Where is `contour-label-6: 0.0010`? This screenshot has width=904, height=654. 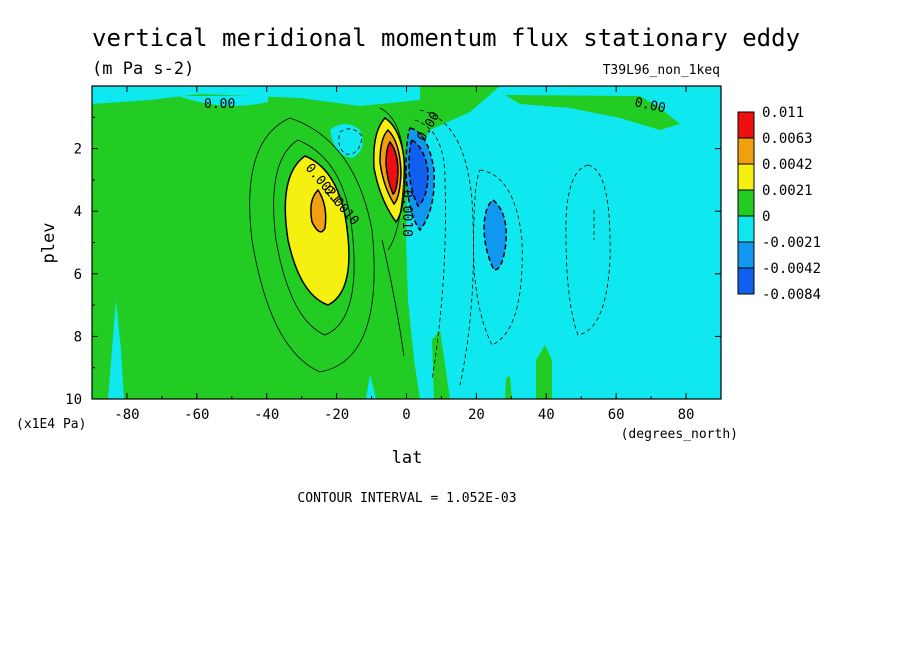
contour-label-6: 0.0010 is located at coordinates (406, 213).